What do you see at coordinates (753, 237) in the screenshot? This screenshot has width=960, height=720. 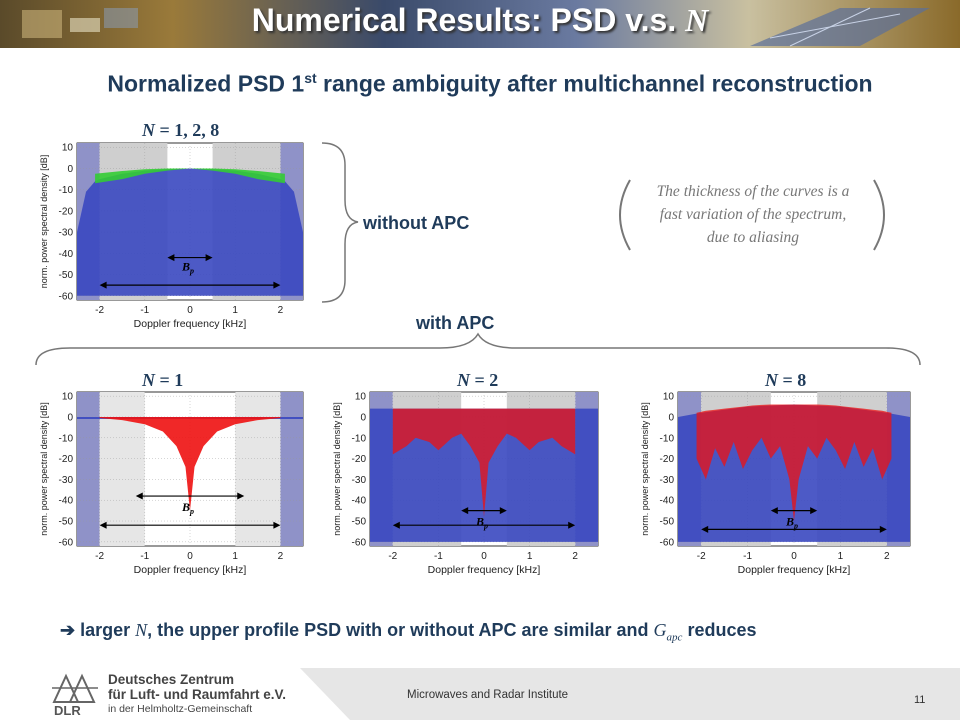 I see `note-line: due to aliasing` at bounding box center [753, 237].